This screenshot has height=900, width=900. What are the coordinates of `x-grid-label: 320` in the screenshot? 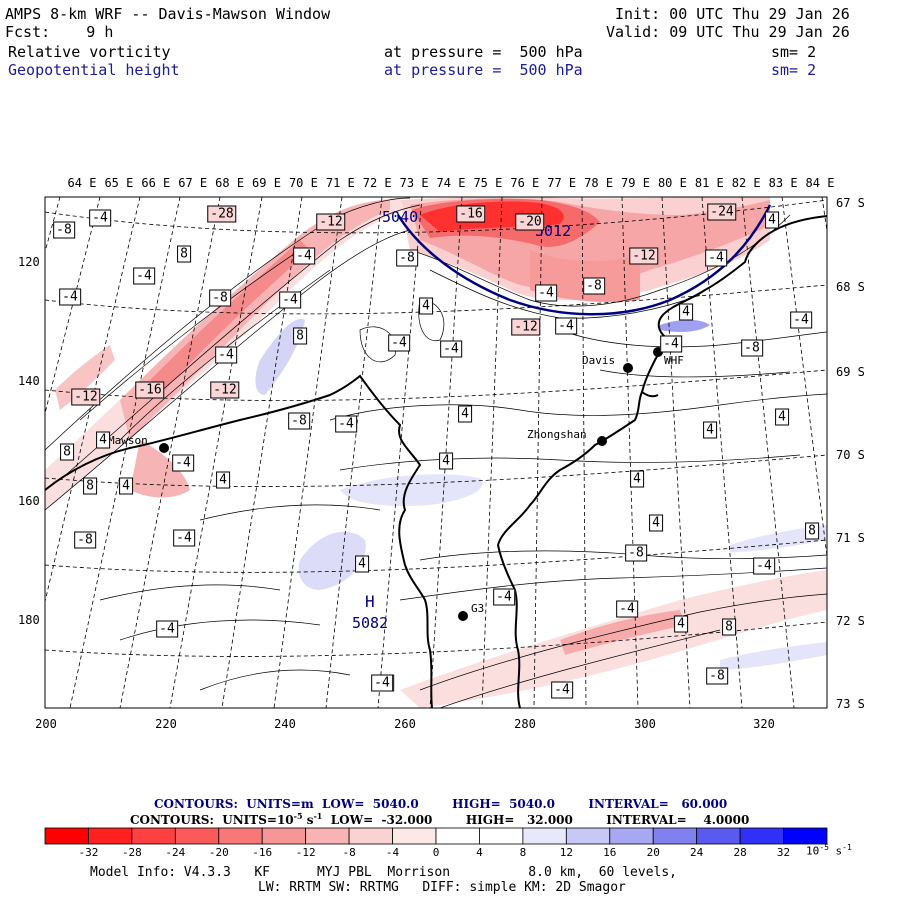 It's located at (764, 724).